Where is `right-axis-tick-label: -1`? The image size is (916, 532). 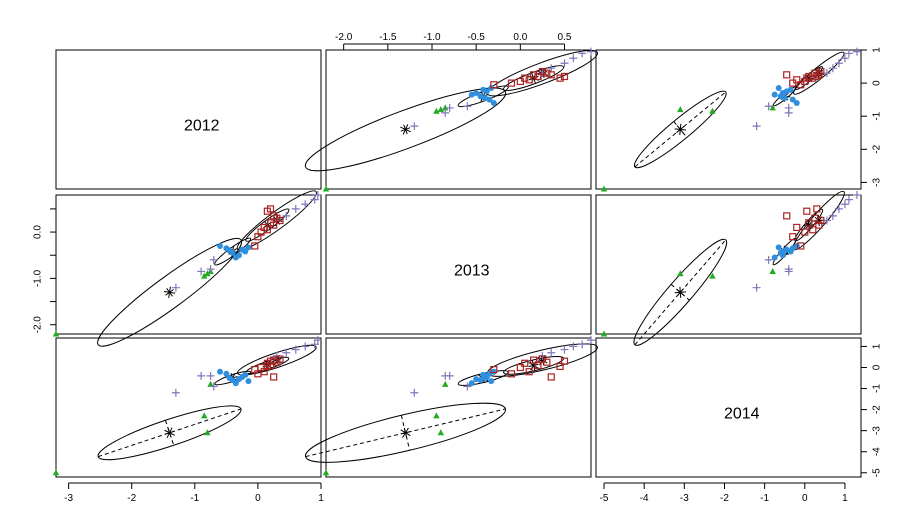
right-axis-tick-label: -1 is located at coordinates (877, 388).